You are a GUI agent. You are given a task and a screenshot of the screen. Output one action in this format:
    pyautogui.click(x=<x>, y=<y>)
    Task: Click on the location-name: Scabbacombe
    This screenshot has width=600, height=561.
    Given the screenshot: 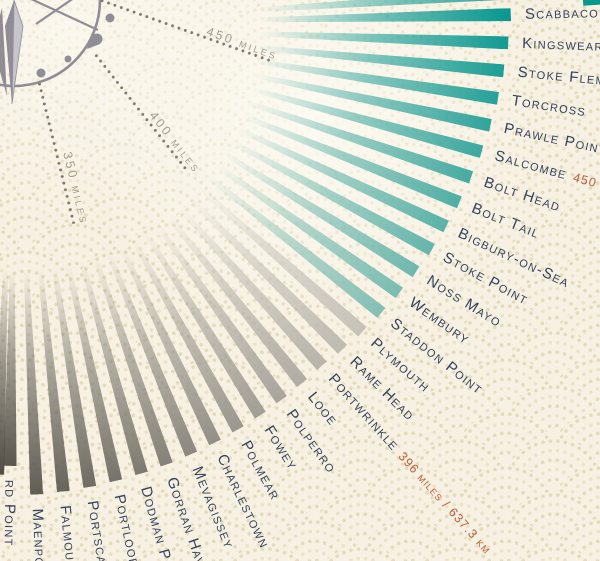 What is the action you would take?
    pyautogui.click(x=562, y=13)
    